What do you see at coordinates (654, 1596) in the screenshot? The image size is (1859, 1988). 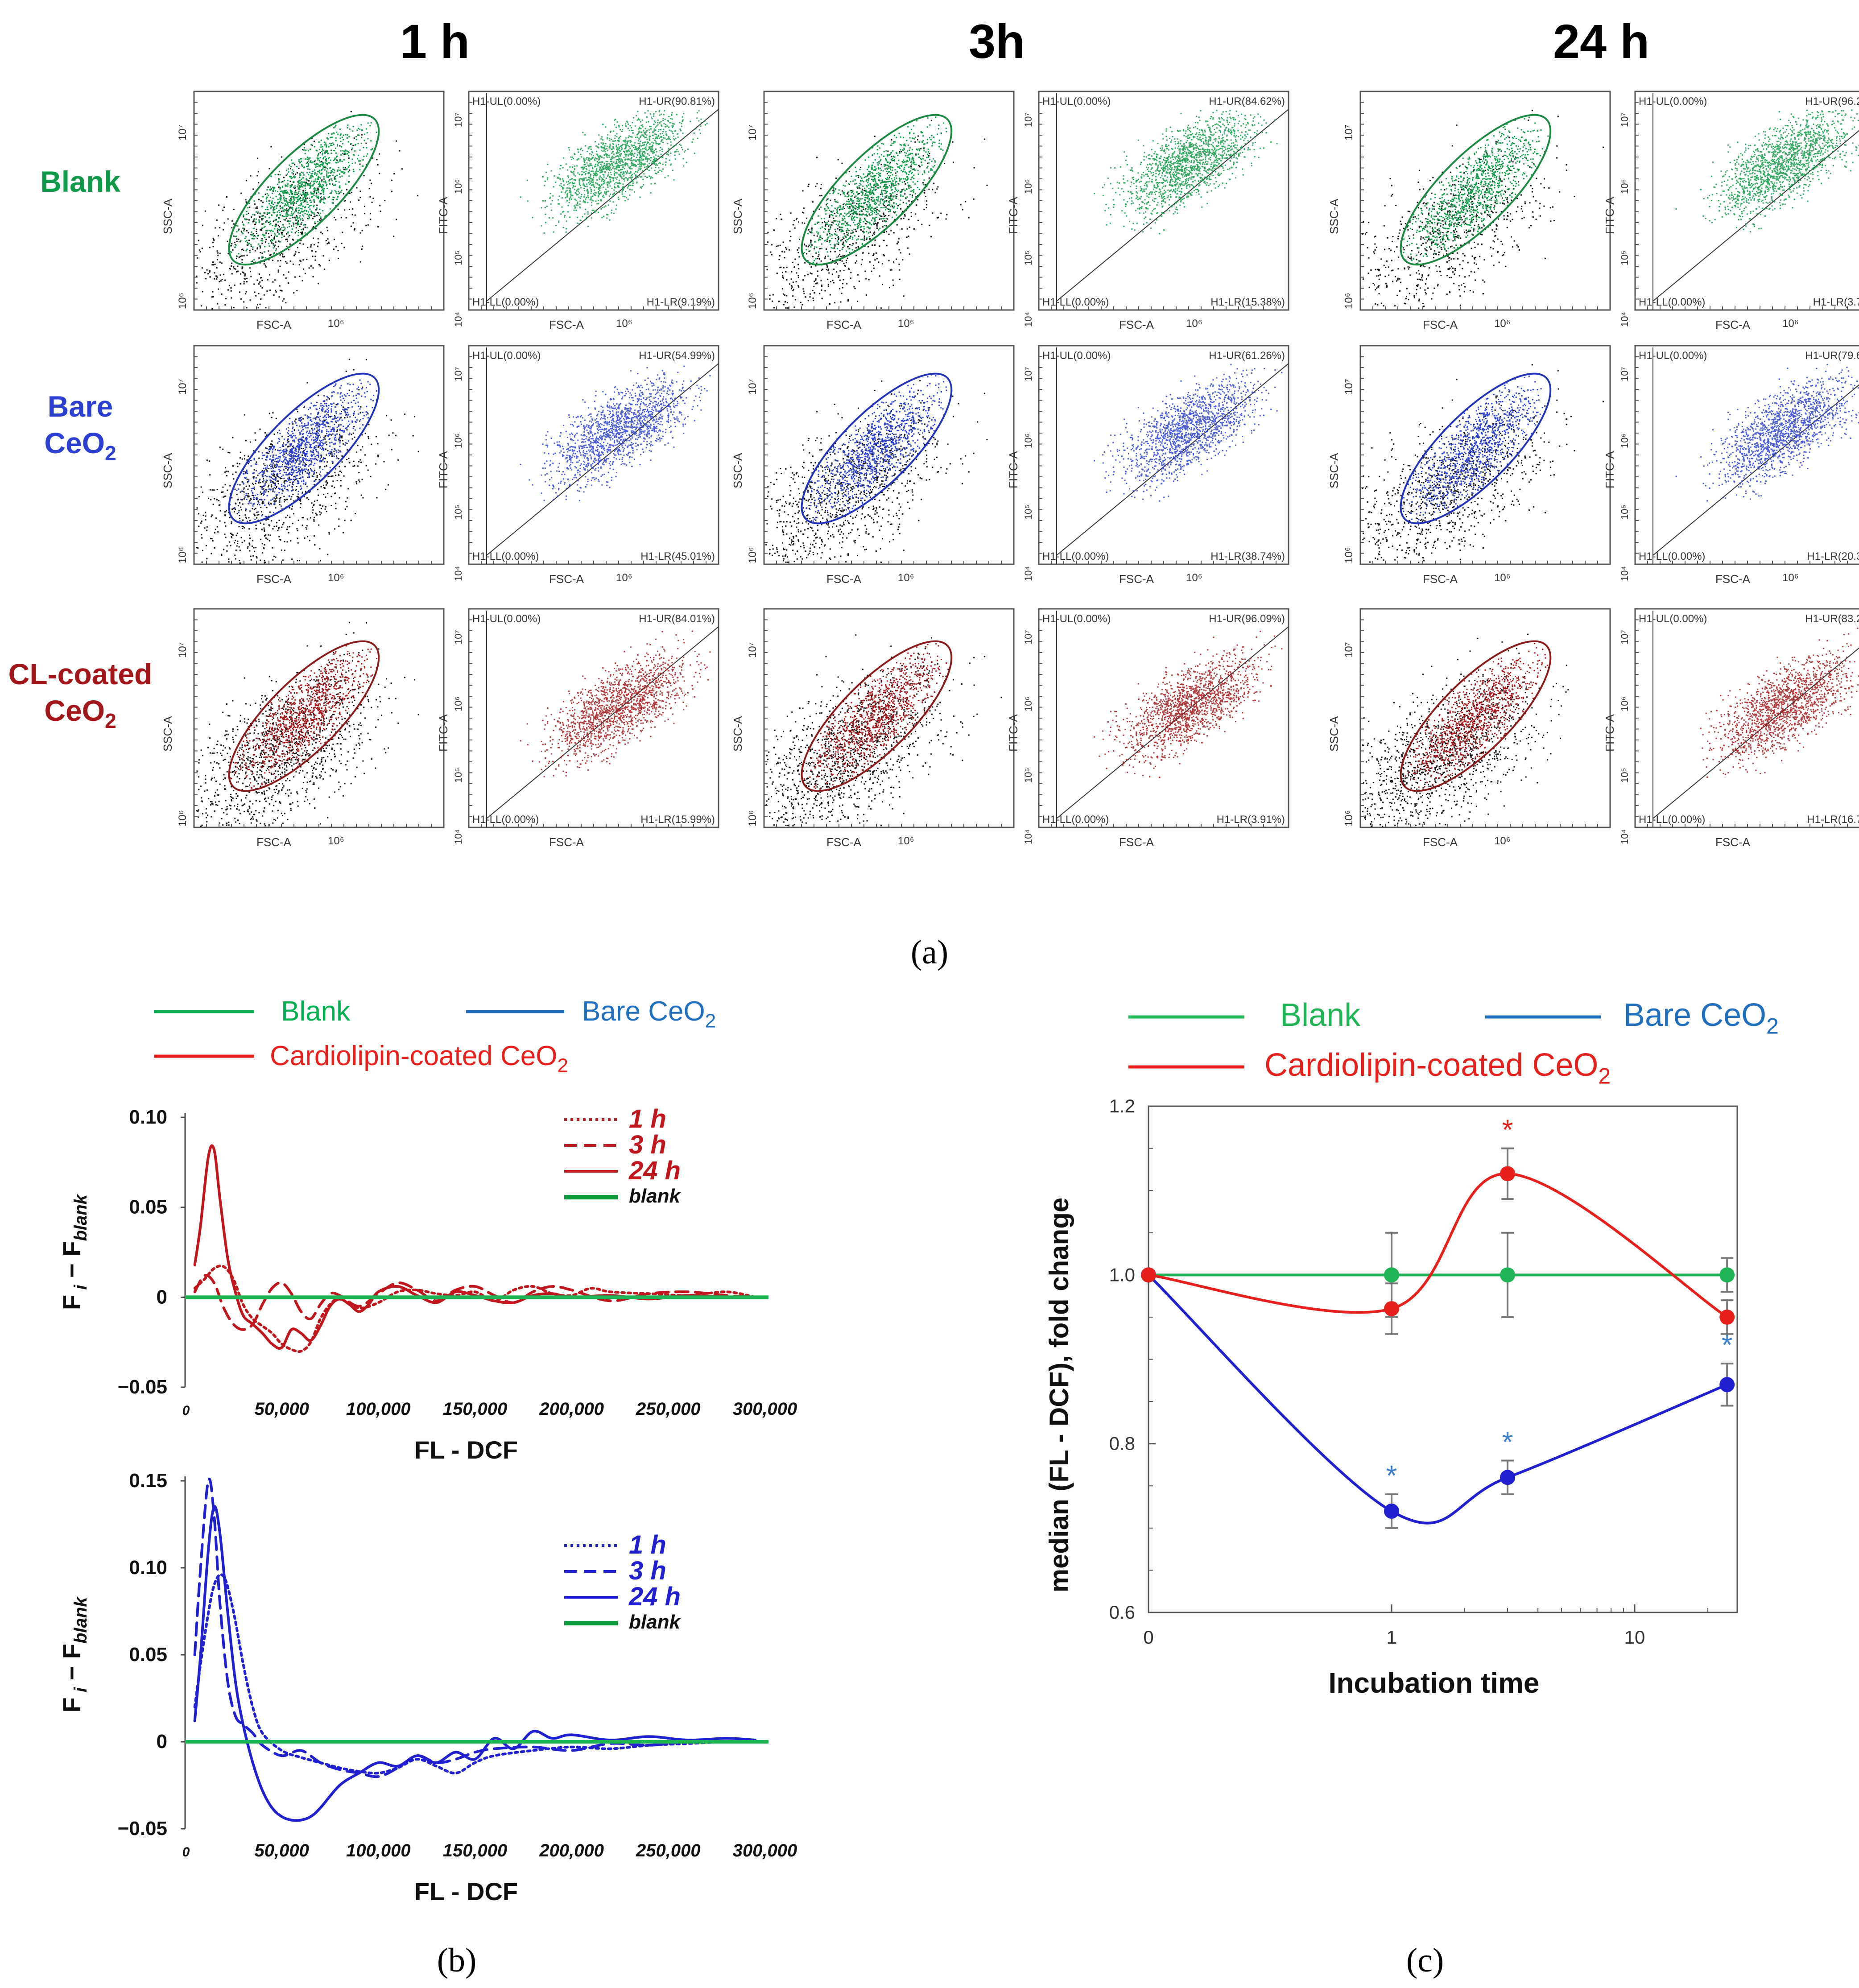 I see `legend-entry: 24 h` at bounding box center [654, 1596].